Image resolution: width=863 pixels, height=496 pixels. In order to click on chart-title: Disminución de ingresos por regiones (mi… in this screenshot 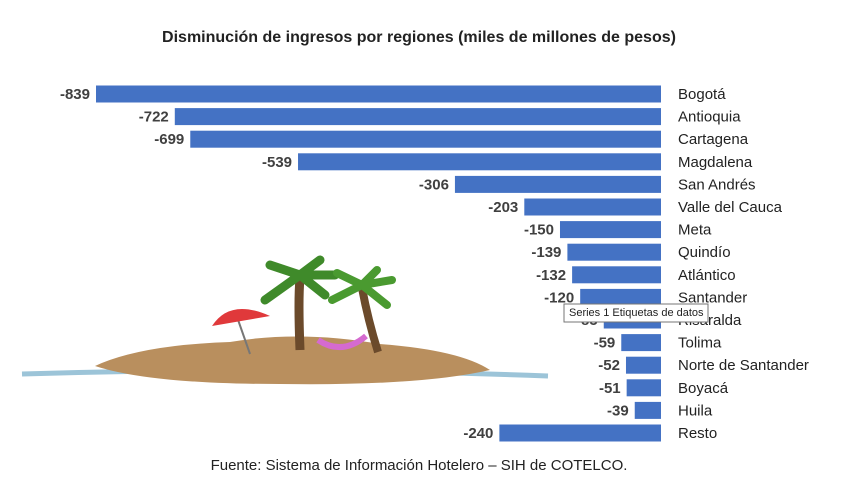, I will do `click(419, 37)`.